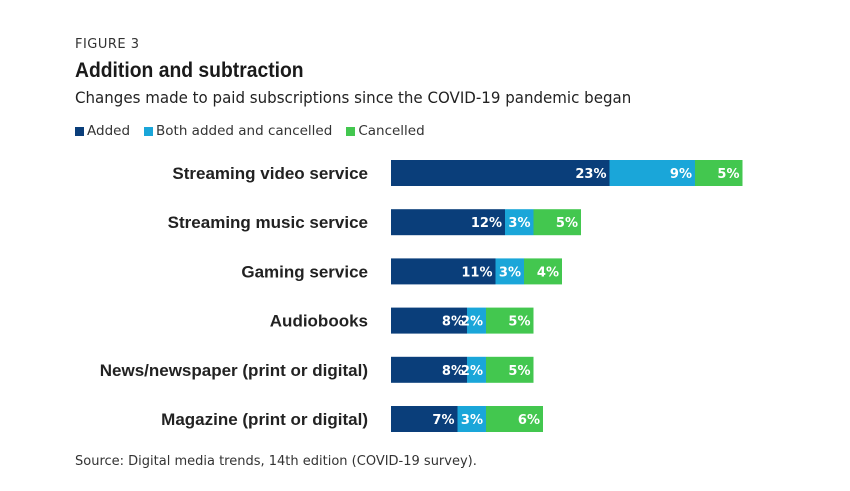 This screenshot has width=850, height=491. I want to click on legend-label-cancelled: Cancelled, so click(391, 131).